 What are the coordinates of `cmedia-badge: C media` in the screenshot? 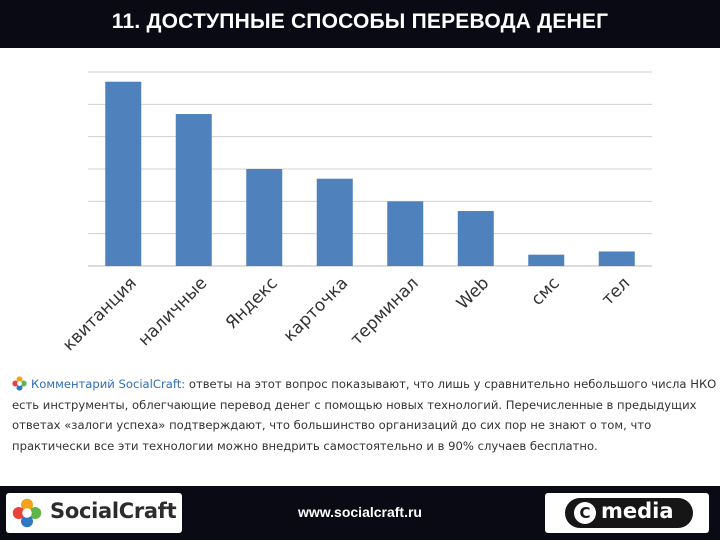 It's located at (629, 513).